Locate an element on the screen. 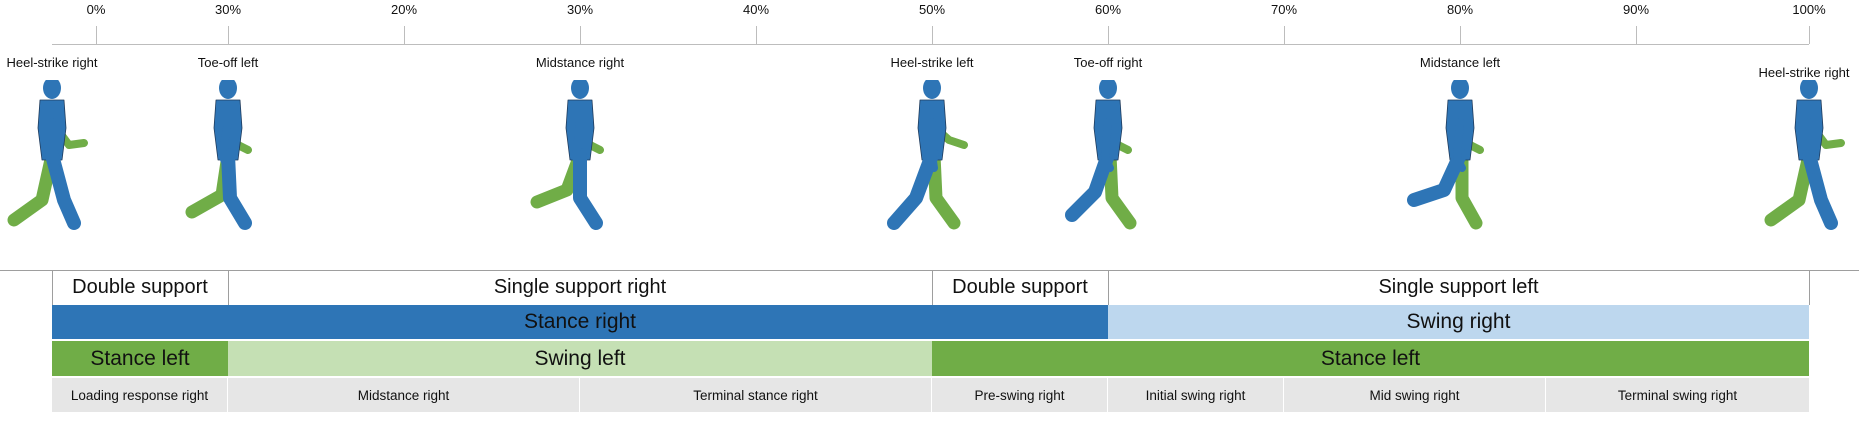 The image size is (1859, 426). phase-midstance-right: Midstance right is located at coordinates (404, 395).